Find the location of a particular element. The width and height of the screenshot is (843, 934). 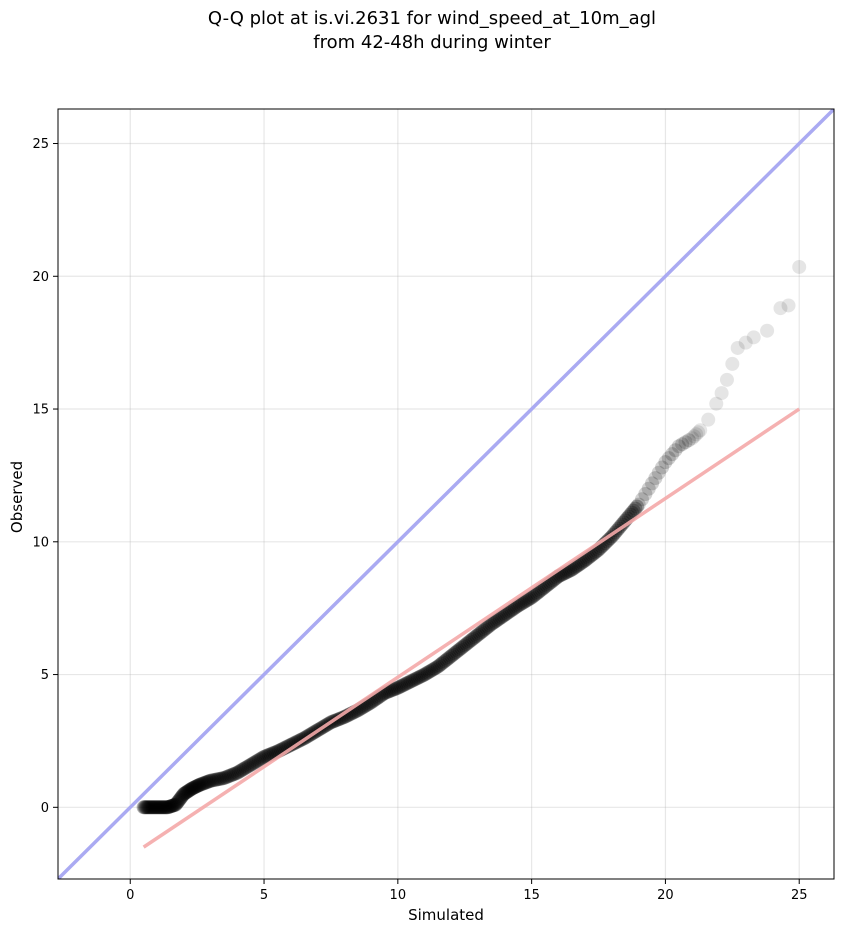

x-axis-ticks: 0 5 10 15 20 25 is located at coordinates (466, 891).